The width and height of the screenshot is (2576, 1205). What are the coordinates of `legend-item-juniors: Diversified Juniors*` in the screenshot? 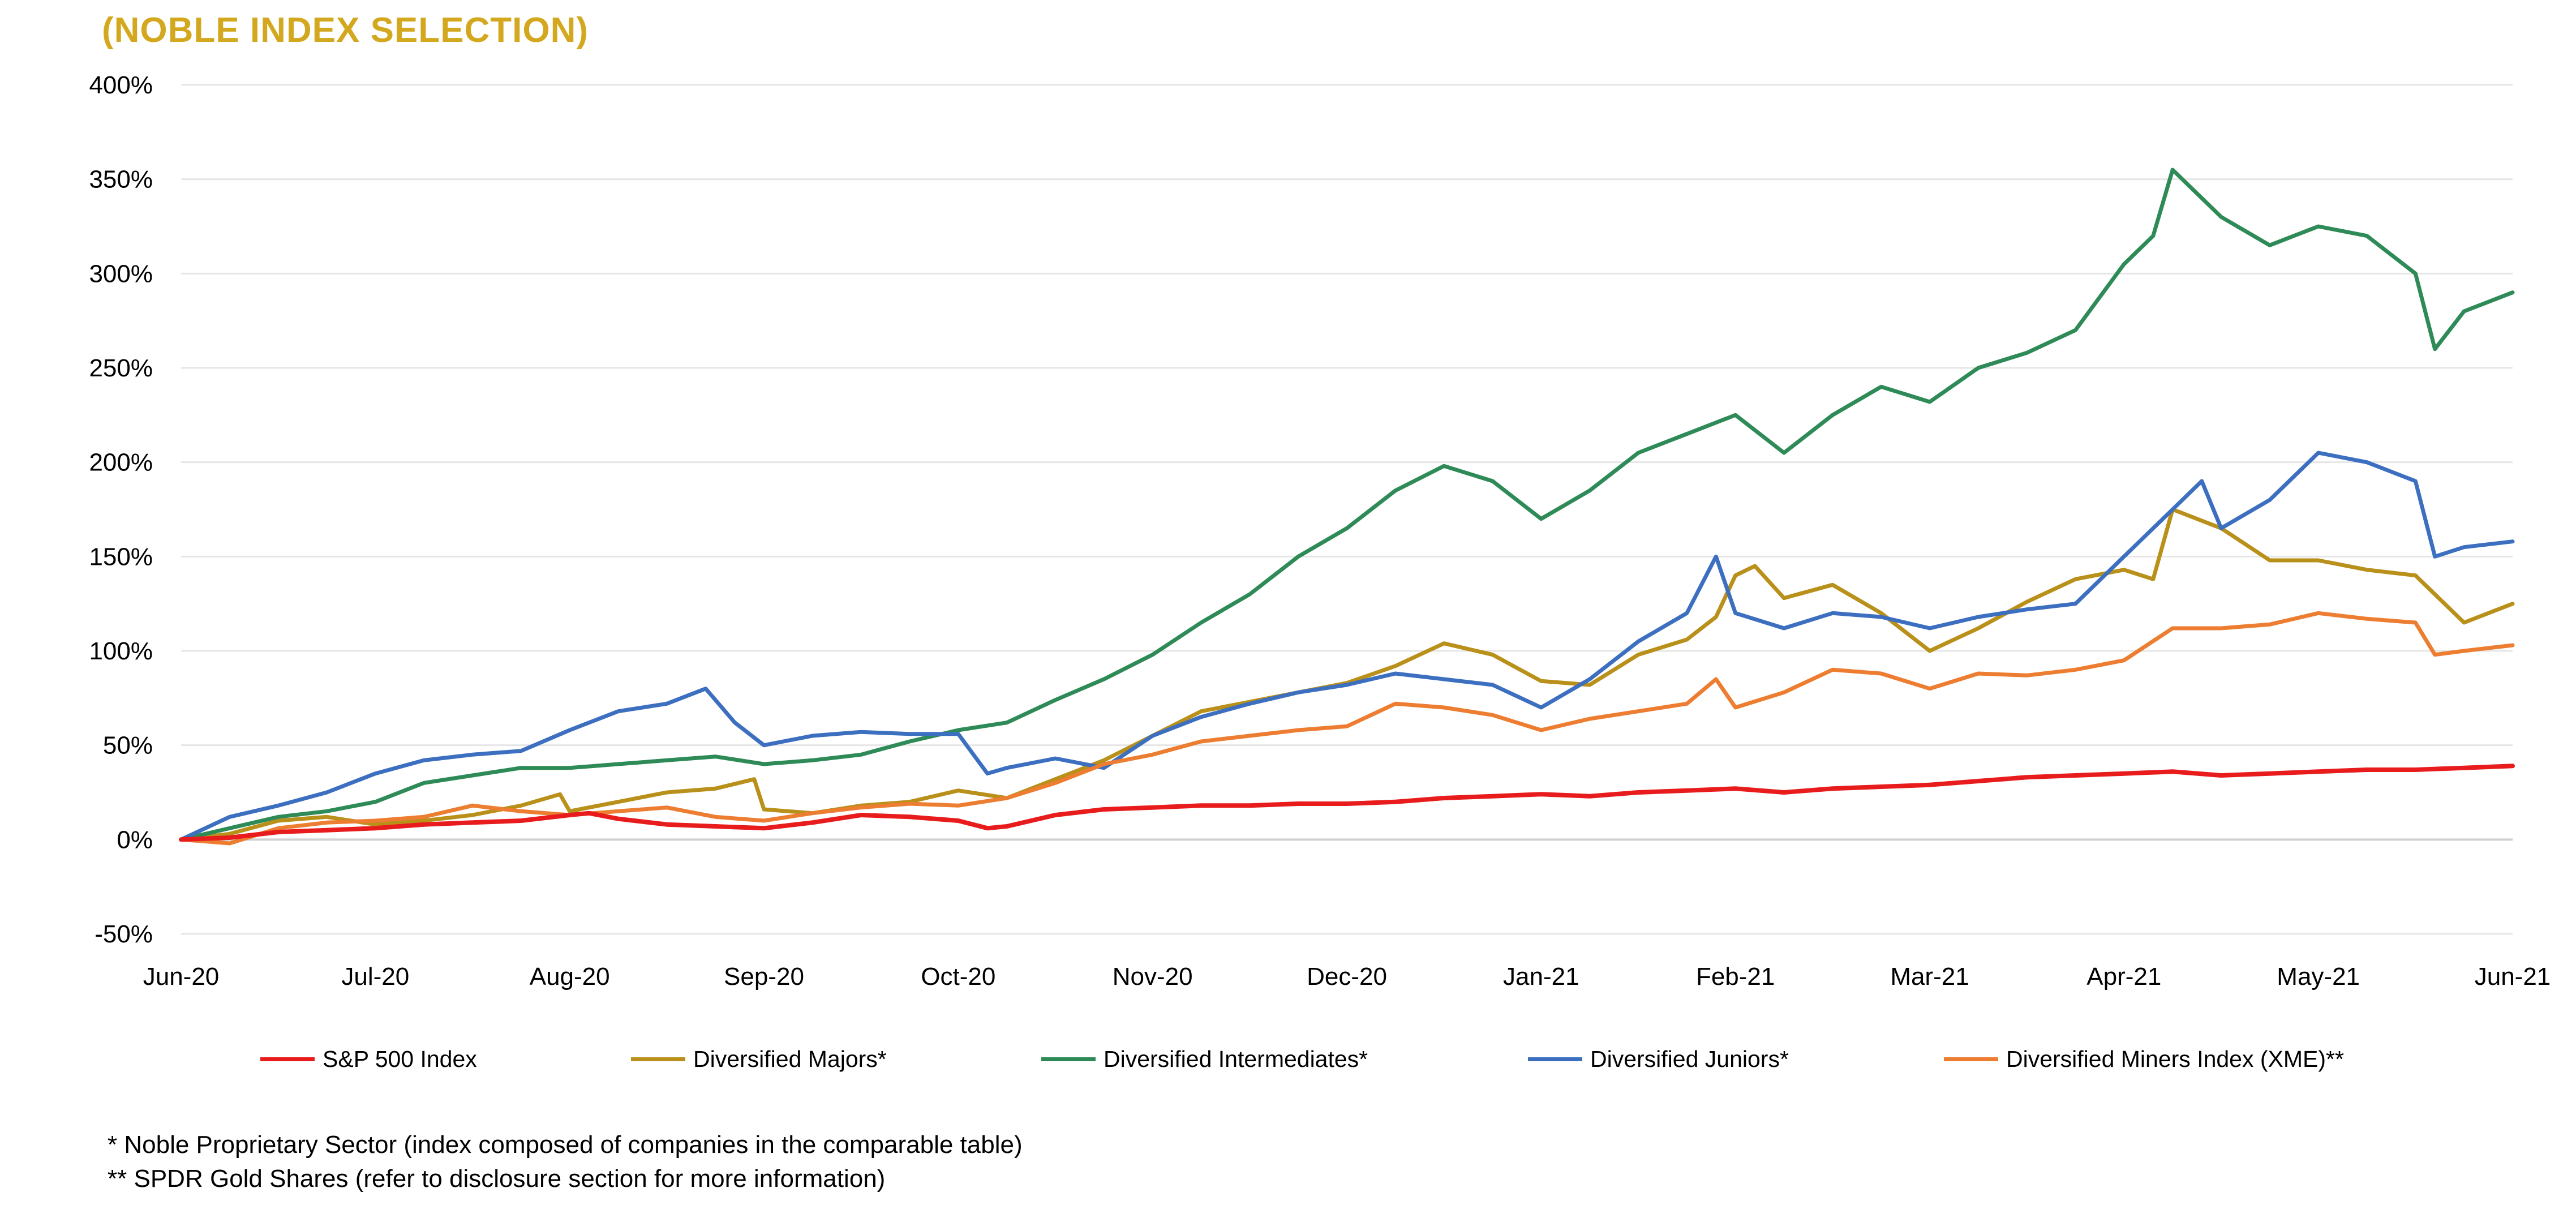 It's located at (1658, 1059).